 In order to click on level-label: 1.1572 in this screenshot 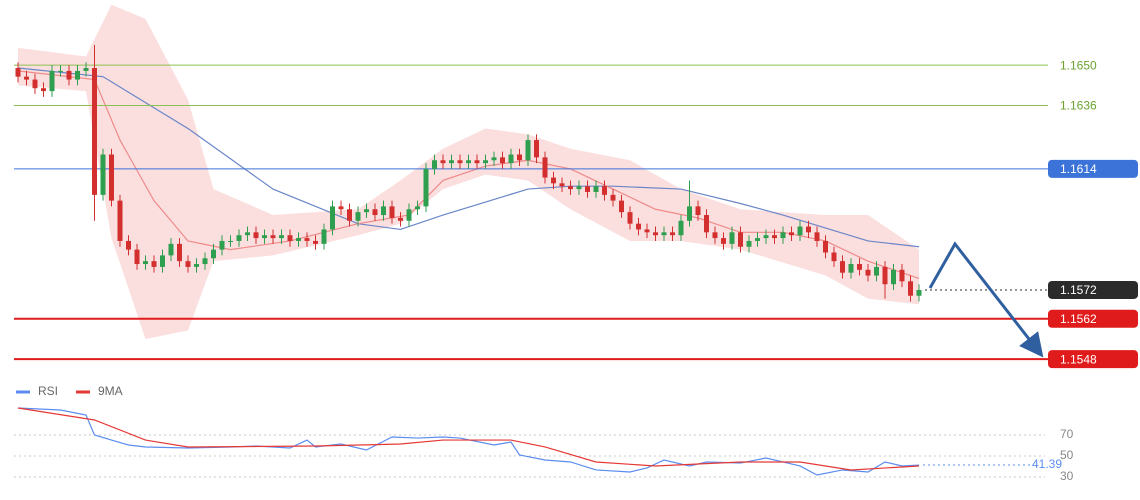, I will do `click(1078, 290)`.